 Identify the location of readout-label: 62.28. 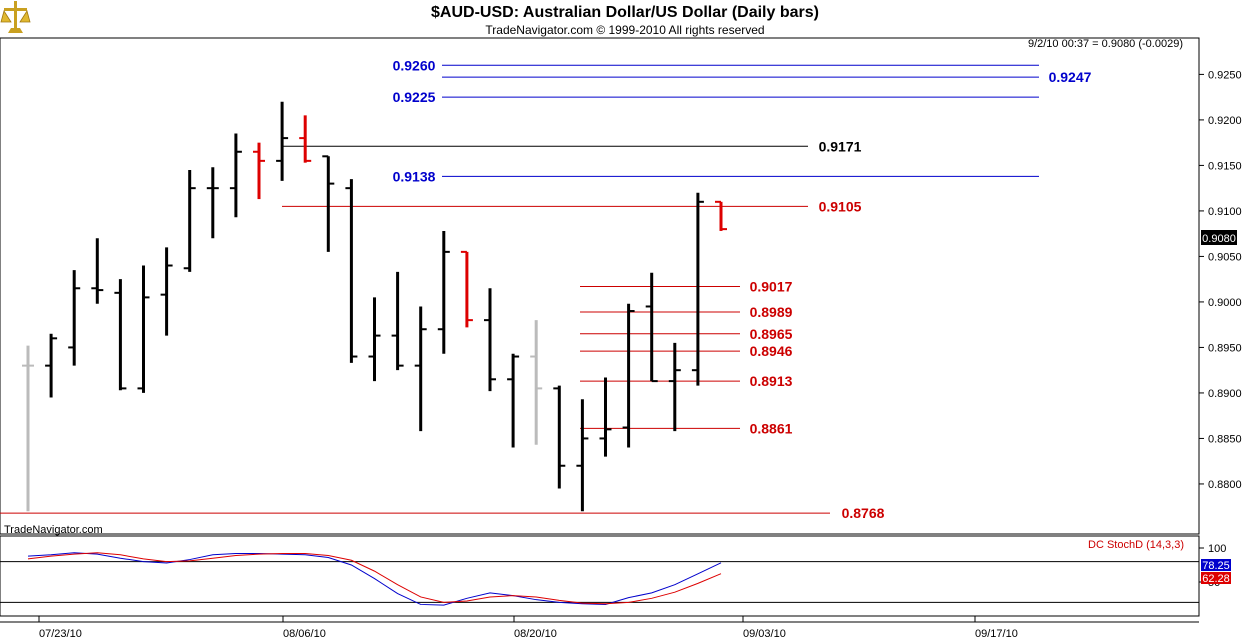
(1216, 579).